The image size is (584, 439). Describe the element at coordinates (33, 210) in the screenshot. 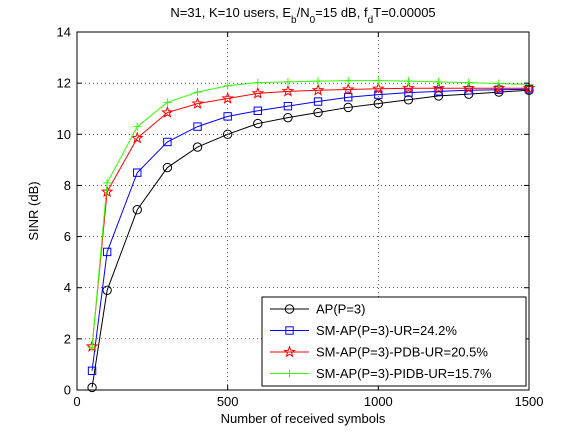

I see `y-axis-label: SINR (dB)` at that location.